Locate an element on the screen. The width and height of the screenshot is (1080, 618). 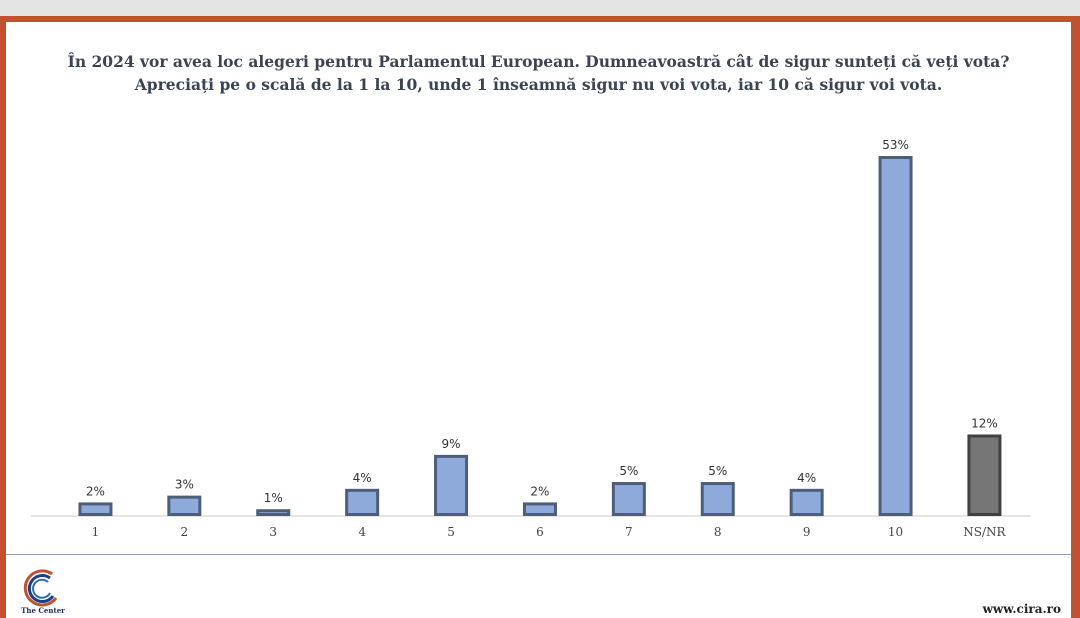
x-tick-label: 2 is located at coordinates (185, 532).